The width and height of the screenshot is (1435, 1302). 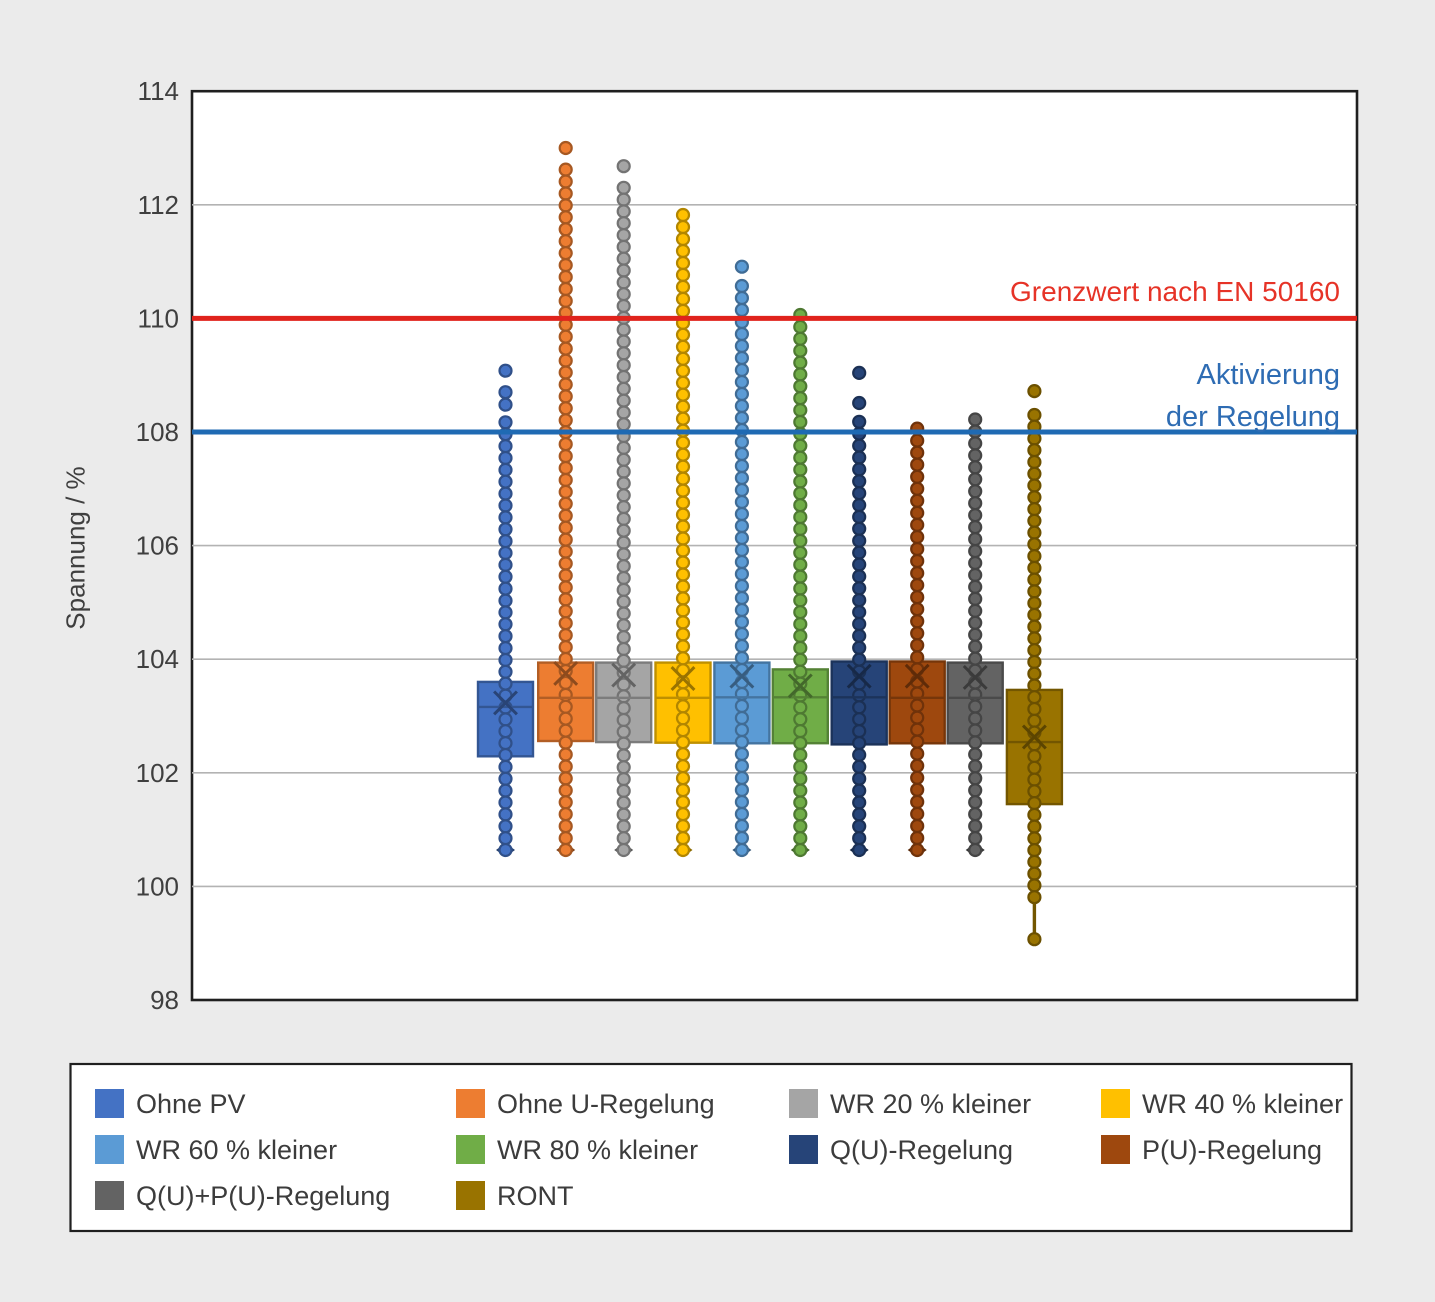 What do you see at coordinates (930, 1104) in the screenshot?
I see `svg-text: WR 20 % kleiner` at bounding box center [930, 1104].